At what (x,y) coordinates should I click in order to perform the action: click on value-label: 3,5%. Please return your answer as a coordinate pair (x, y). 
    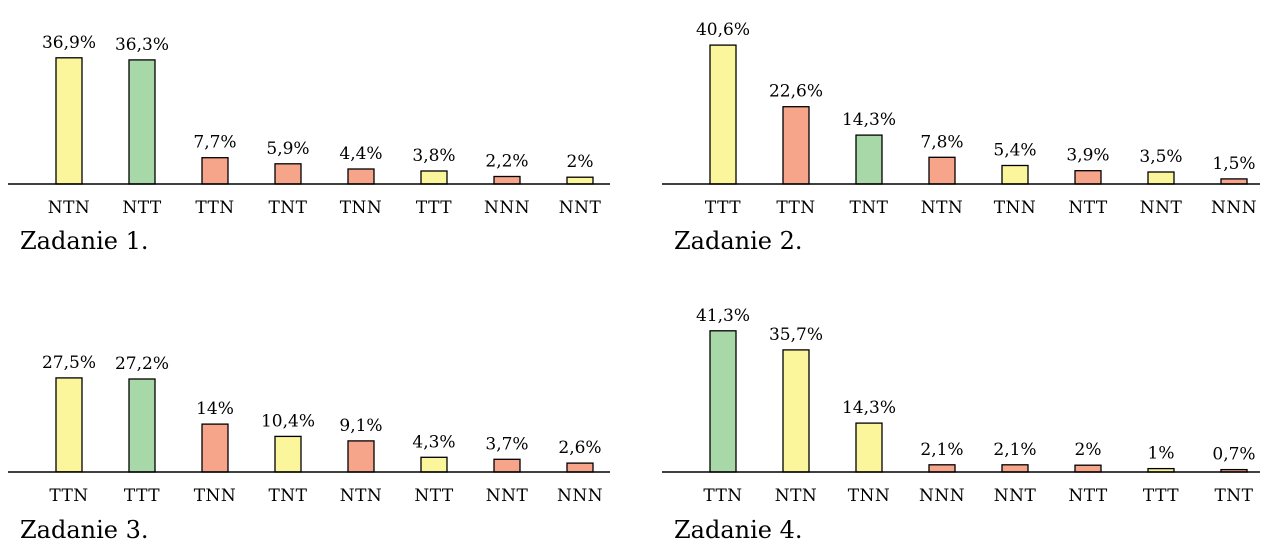
    Looking at the image, I should click on (1160, 157).